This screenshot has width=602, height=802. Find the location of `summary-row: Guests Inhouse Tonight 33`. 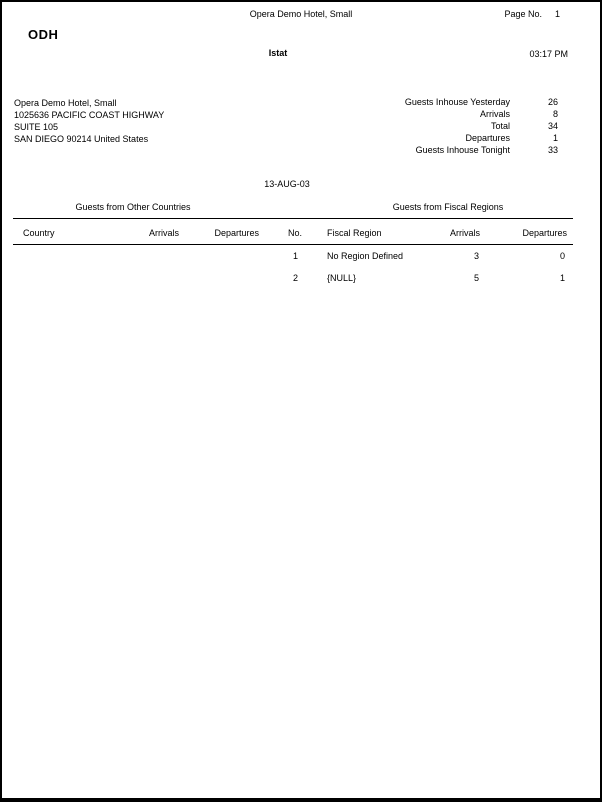

summary-row: Guests Inhouse Tonight 33 is located at coordinates (430, 151).